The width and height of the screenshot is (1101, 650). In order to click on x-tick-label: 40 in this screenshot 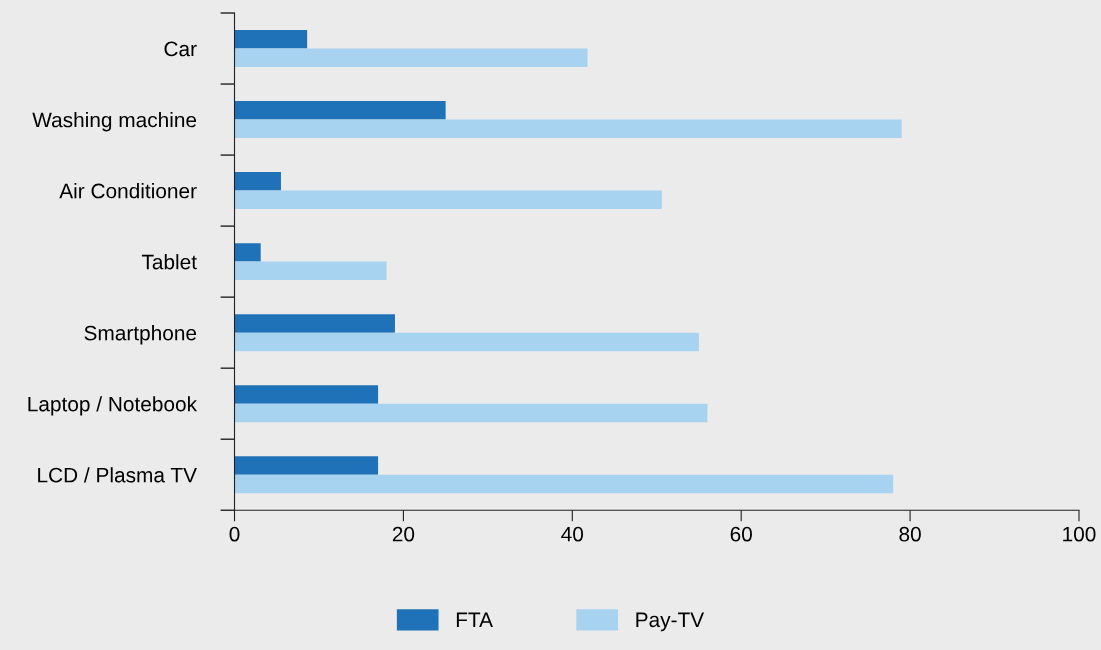, I will do `click(572, 534)`.